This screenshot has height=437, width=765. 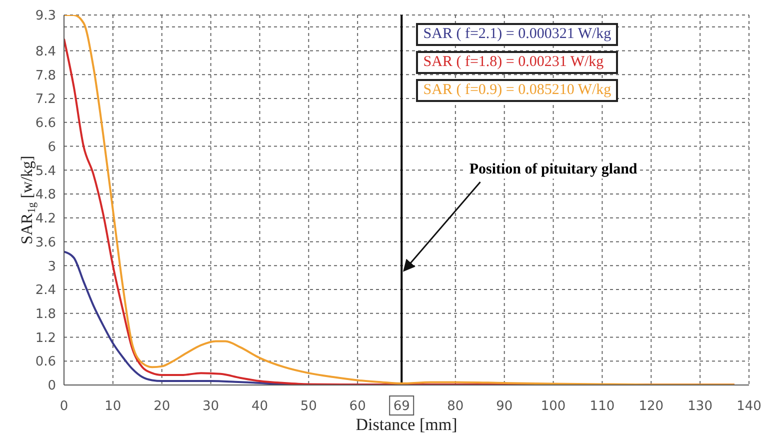 What do you see at coordinates (52, 266) in the screenshot?
I see `y-tick-label: 3` at bounding box center [52, 266].